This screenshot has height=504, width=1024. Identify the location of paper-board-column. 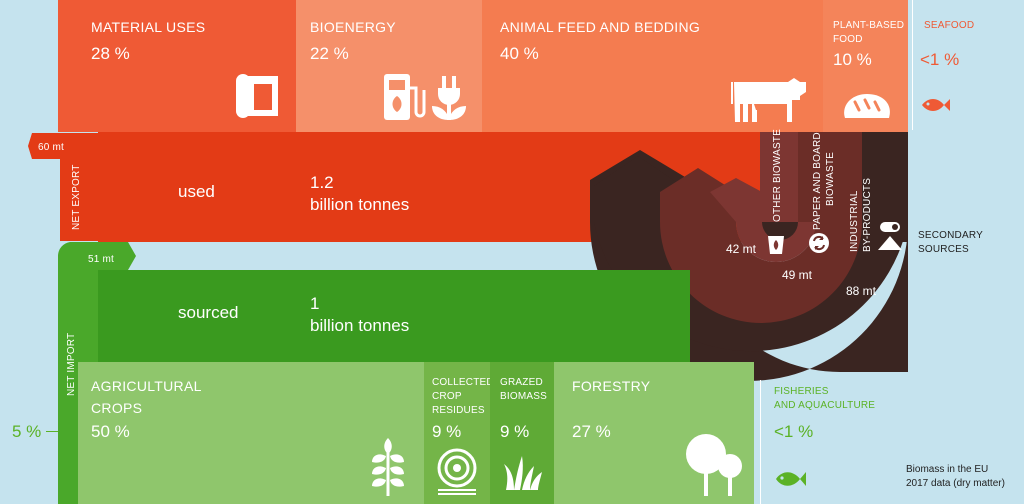
(821, 177).